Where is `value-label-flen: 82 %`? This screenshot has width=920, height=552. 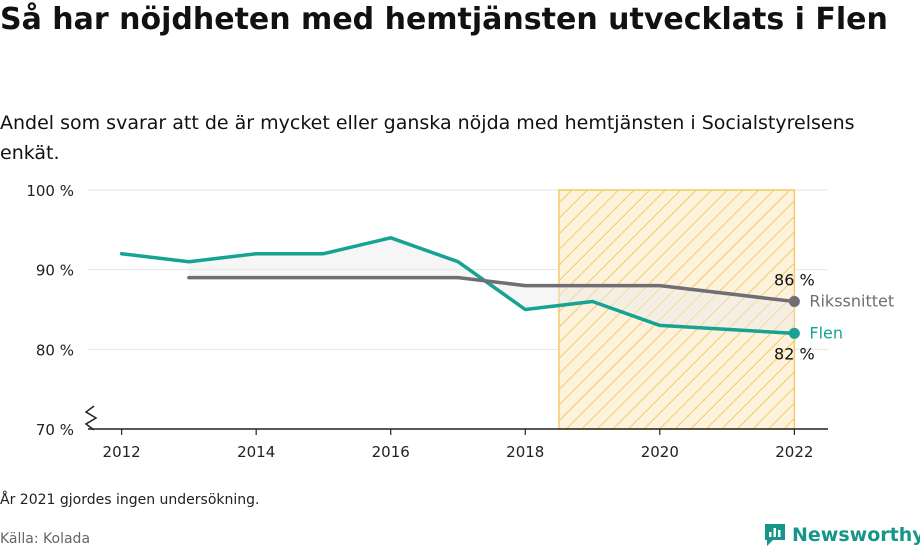
value-label-flen: 82 % is located at coordinates (794, 353).